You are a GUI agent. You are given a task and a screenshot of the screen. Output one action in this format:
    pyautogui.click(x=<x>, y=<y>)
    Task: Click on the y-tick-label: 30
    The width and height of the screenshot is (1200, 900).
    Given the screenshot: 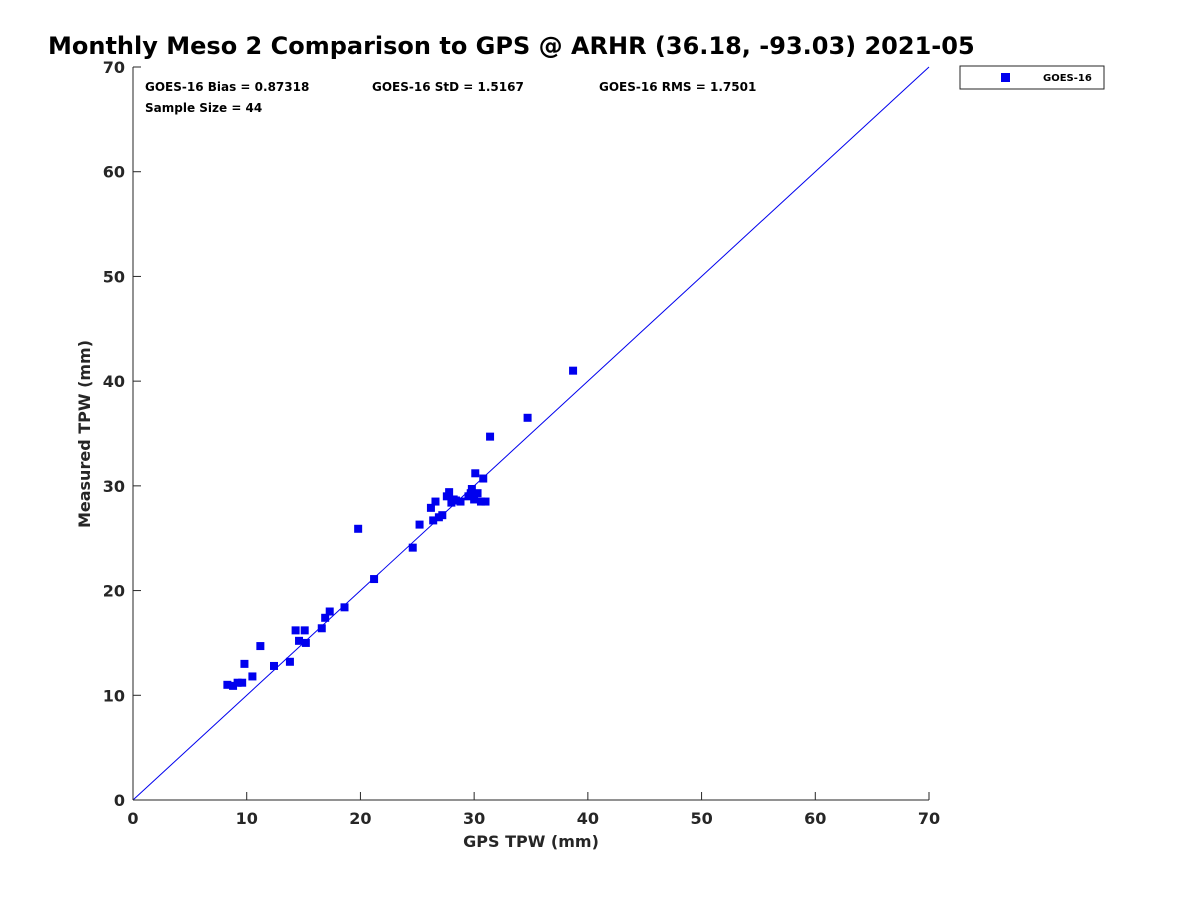 What is the action you would take?
    pyautogui.click(x=114, y=486)
    